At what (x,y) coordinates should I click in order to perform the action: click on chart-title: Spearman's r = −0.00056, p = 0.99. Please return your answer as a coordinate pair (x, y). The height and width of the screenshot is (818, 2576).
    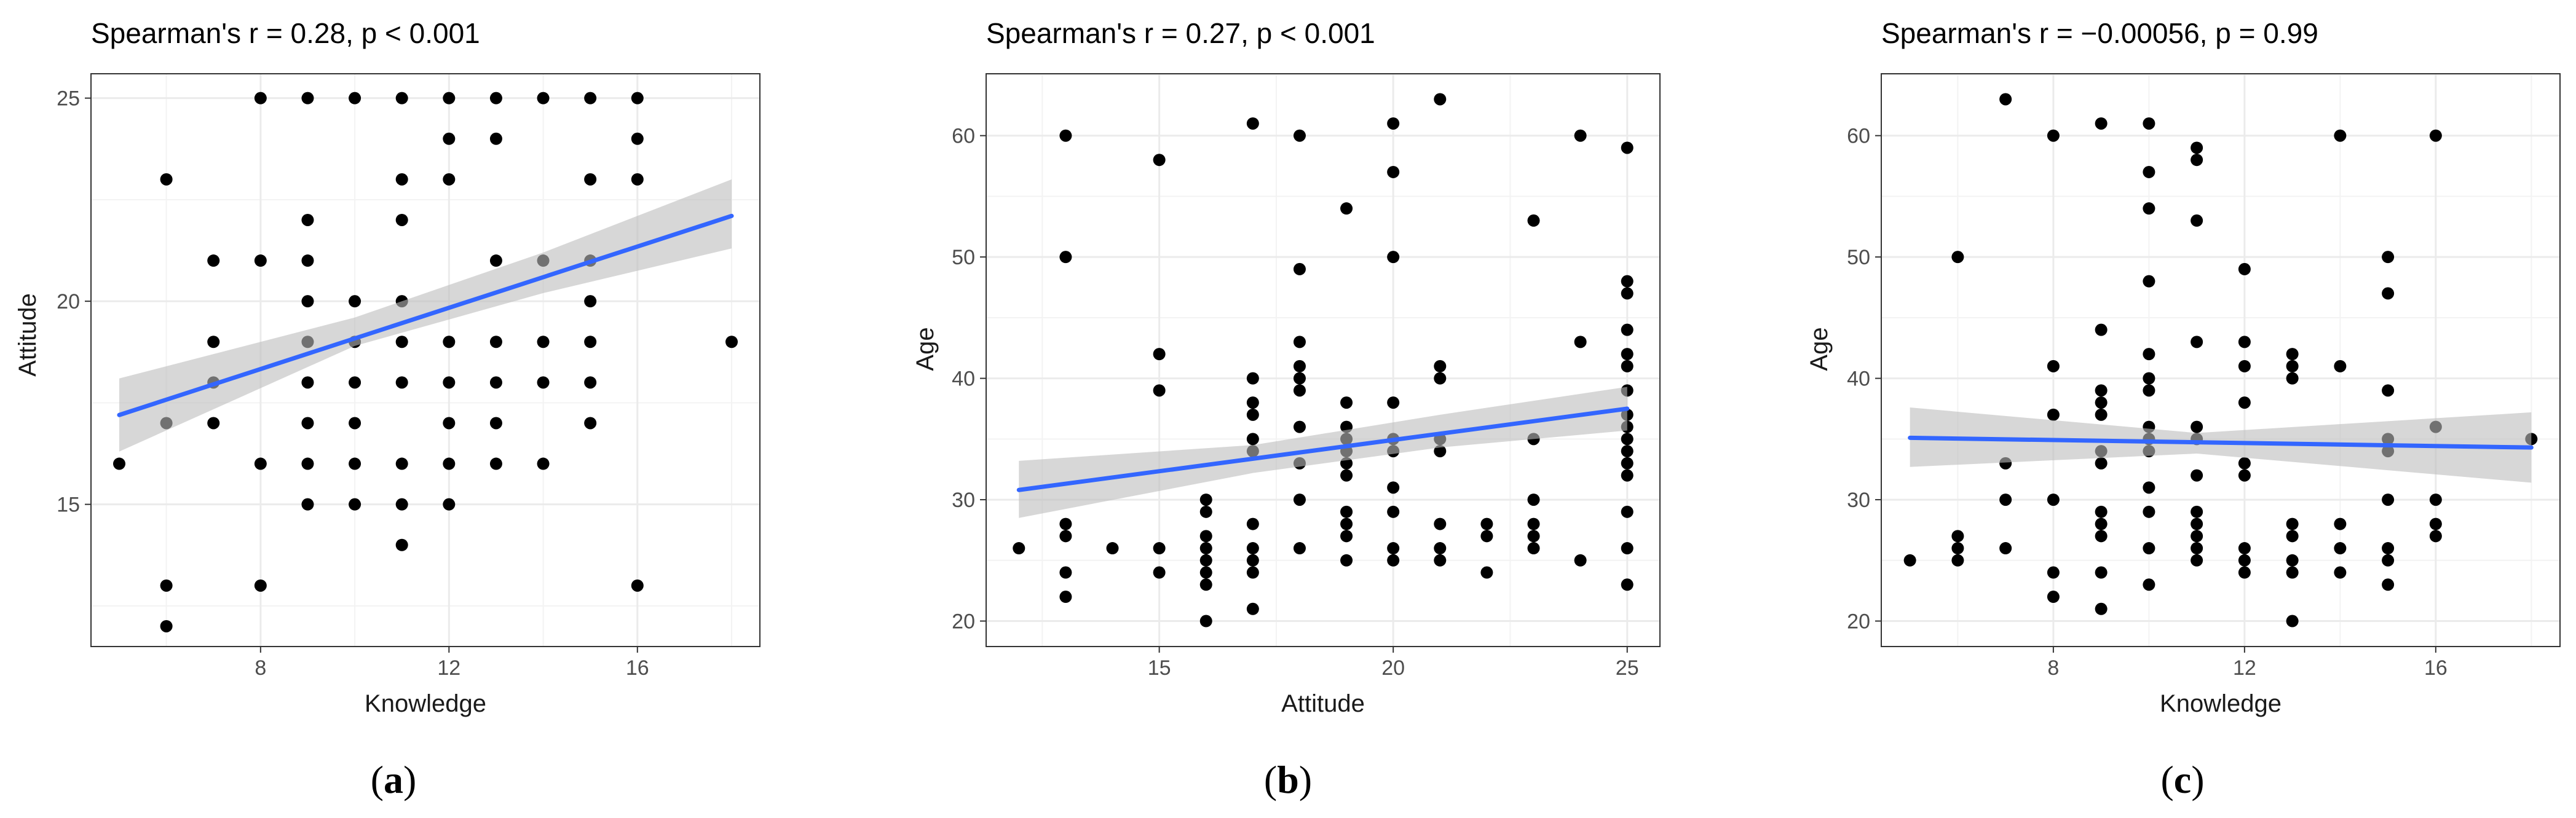
    Looking at the image, I should click on (2099, 33).